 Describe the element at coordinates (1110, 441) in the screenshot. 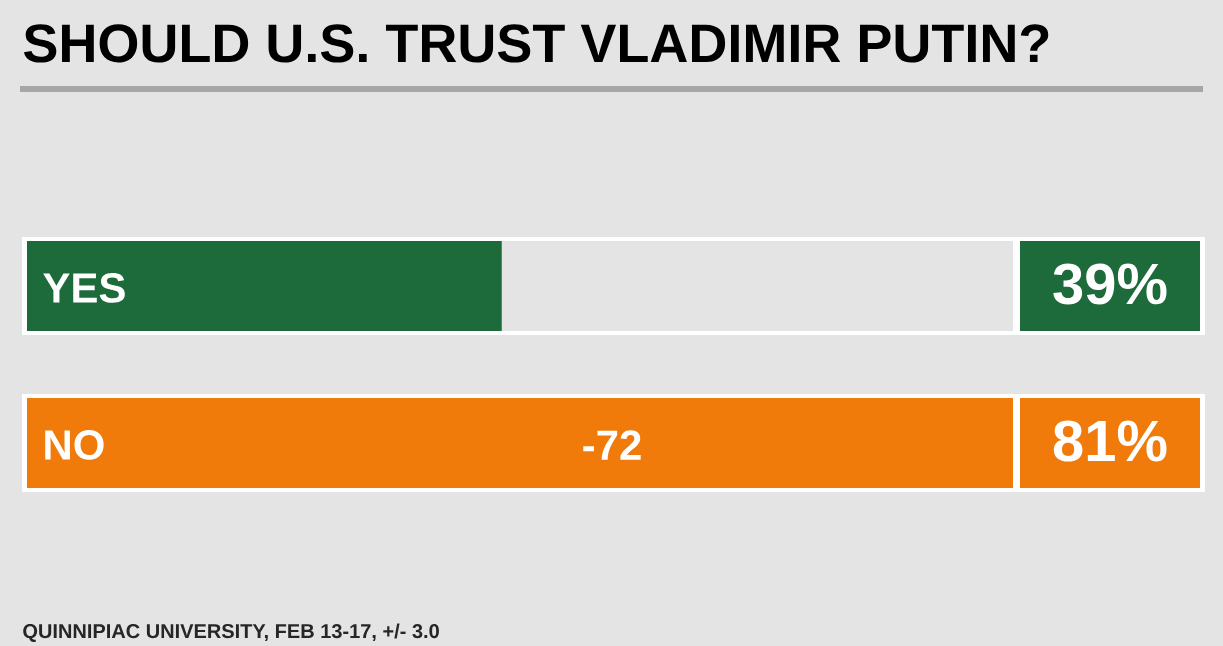

I see `data-label: 81%` at that location.